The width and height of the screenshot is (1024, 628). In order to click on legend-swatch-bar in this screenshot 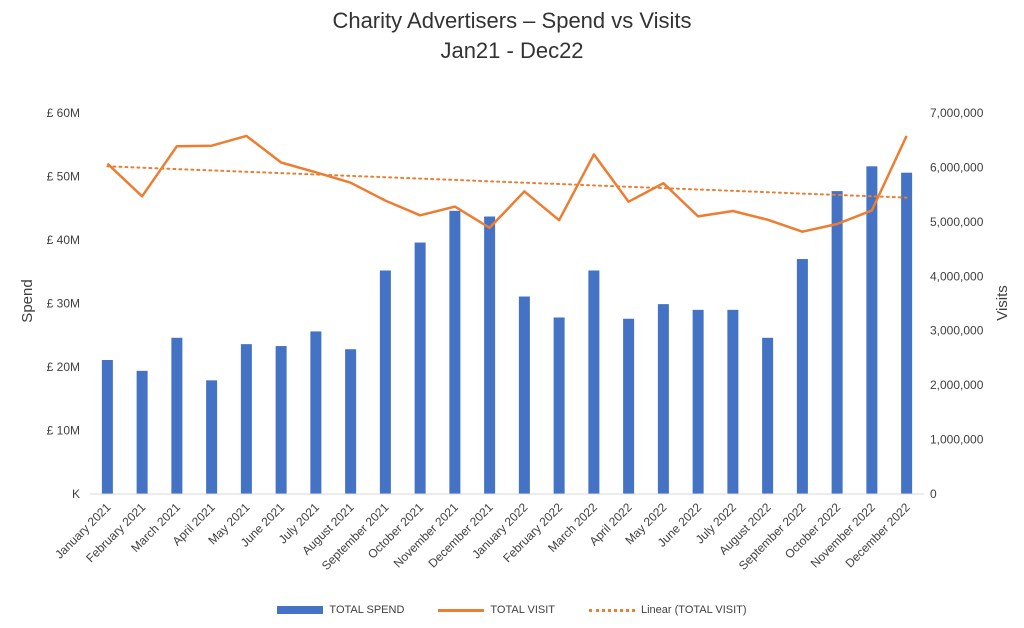, I will do `click(300, 610)`.